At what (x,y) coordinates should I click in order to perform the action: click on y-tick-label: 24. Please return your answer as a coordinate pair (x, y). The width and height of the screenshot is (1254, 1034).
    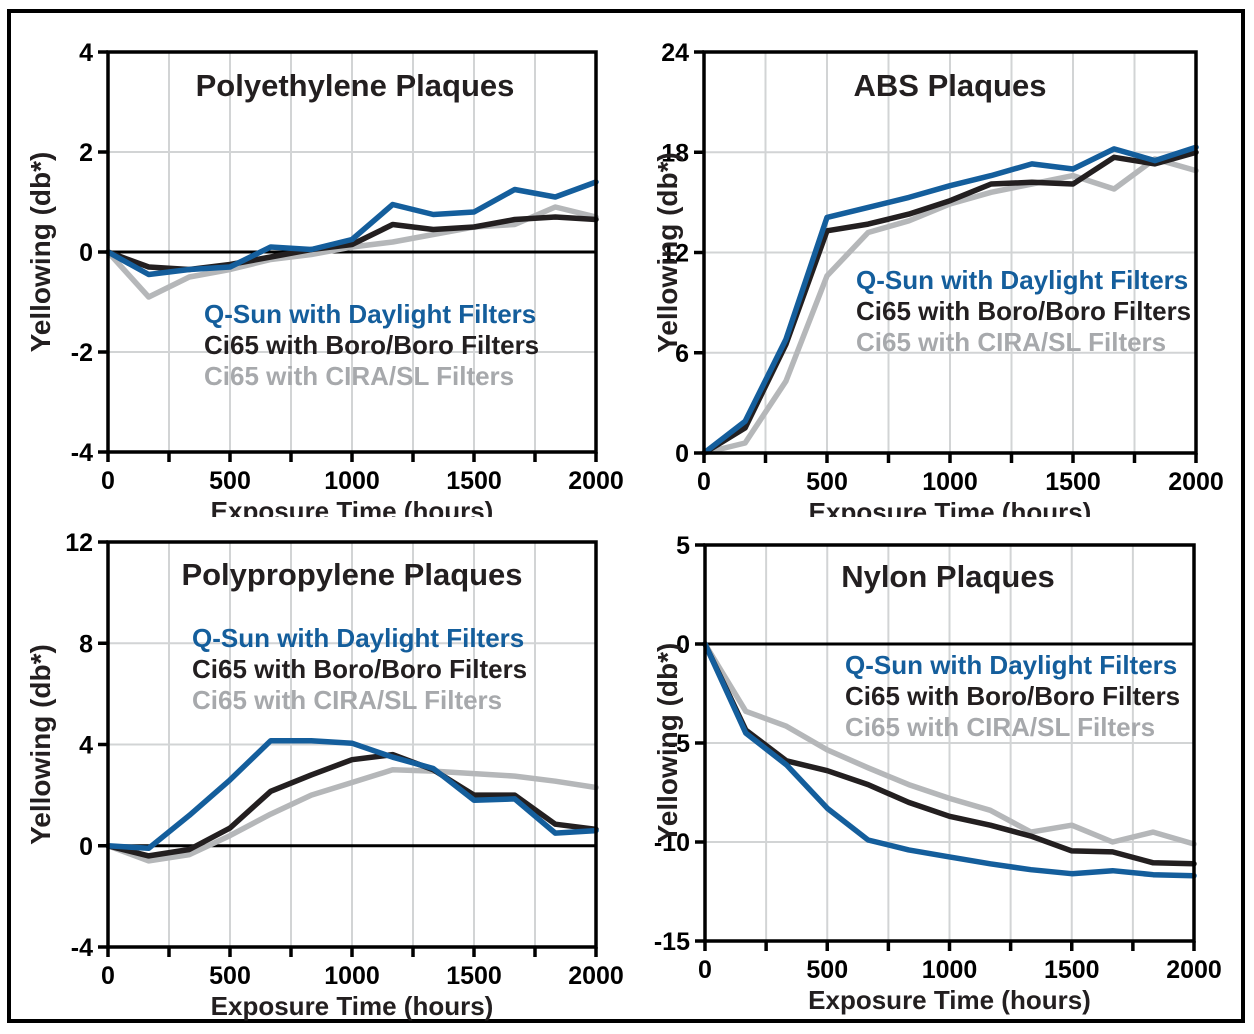
    Looking at the image, I should click on (675, 53).